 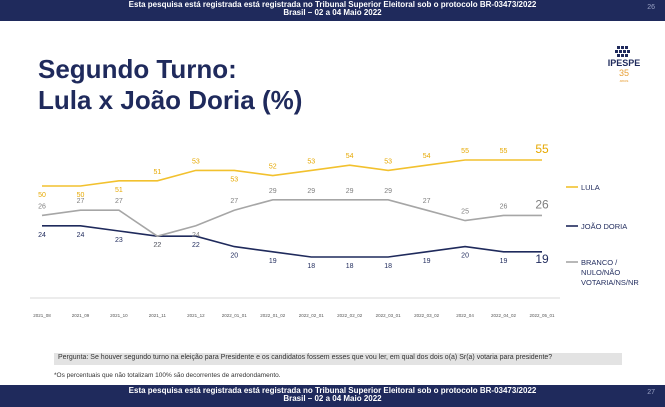 I want to click on legend-label: VOTARIA/NS/NR, so click(x=610, y=282).